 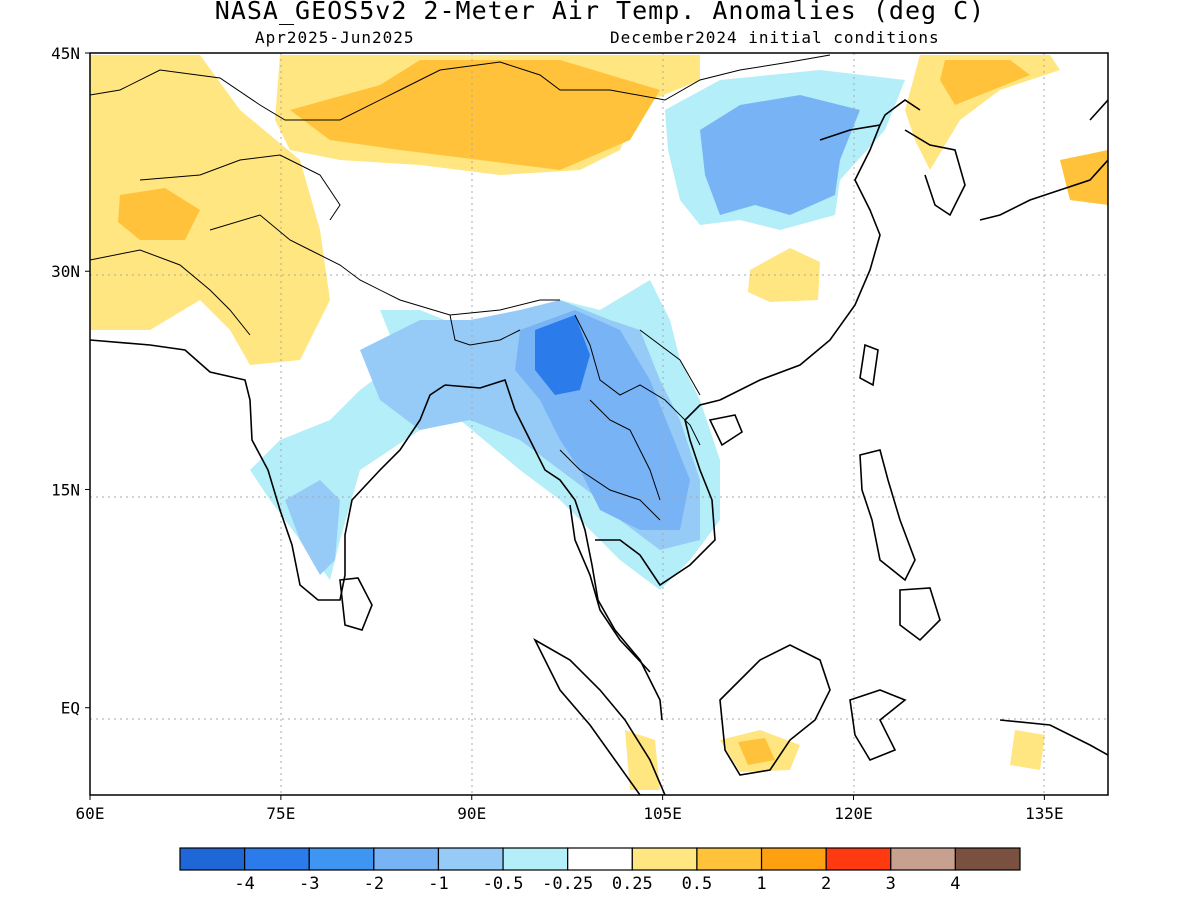 I want to click on sri-lanka, so click(x=356, y=604).